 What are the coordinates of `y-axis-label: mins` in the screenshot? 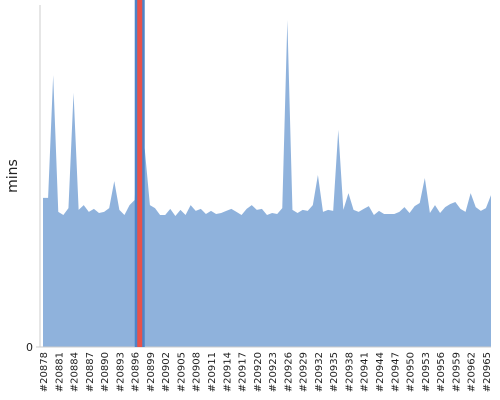 It's located at (13, 176).